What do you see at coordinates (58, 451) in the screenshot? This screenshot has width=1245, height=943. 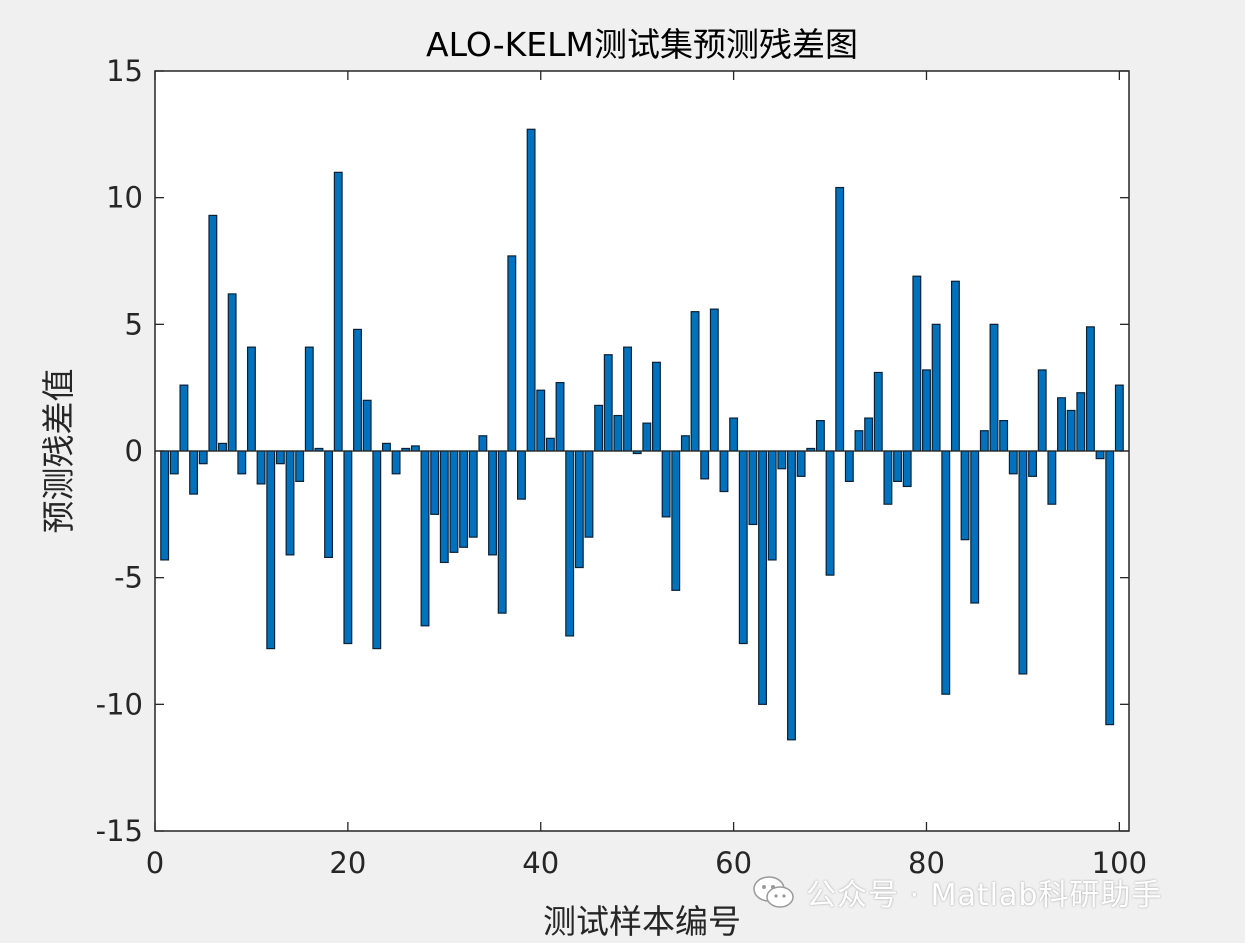 I see `y-axis-label: 预测残差值` at bounding box center [58, 451].